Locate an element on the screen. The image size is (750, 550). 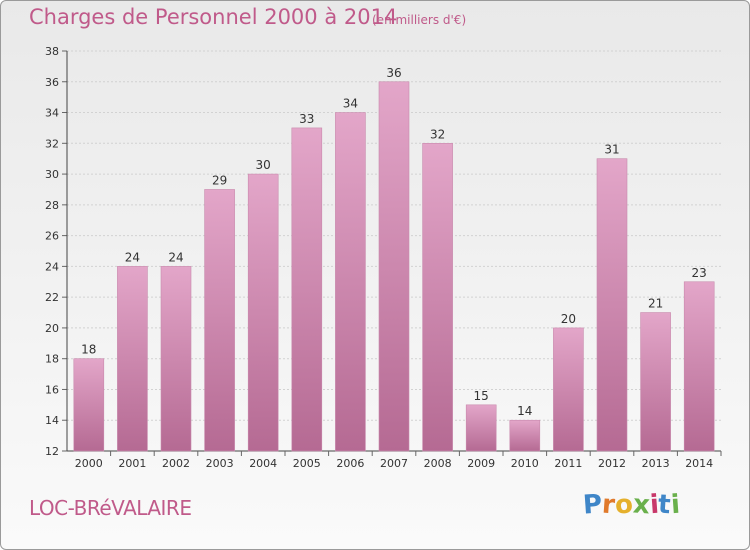
x-tick-label: 2013 is located at coordinates (656, 463).